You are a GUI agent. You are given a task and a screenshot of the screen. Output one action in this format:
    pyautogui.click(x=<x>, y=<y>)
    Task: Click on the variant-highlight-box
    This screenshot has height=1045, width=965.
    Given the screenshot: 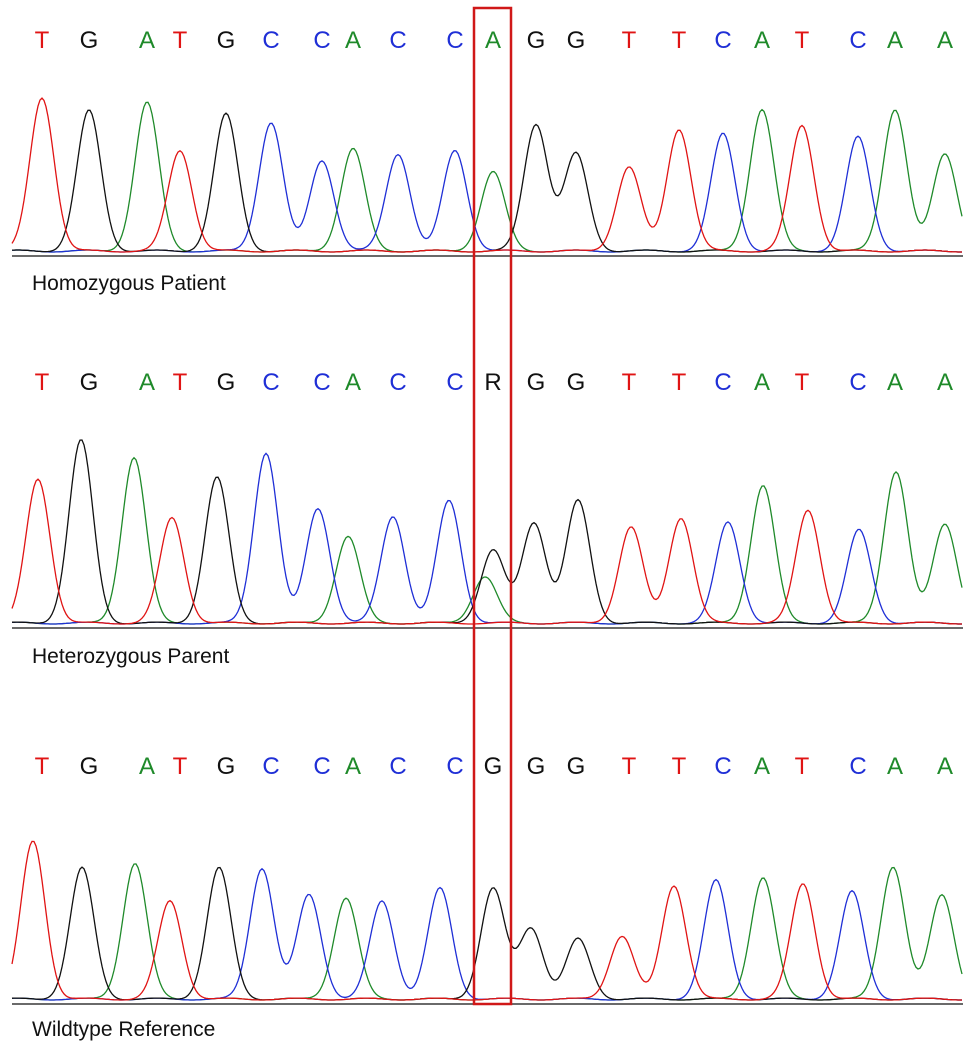 What is the action you would take?
    pyautogui.click(x=492, y=506)
    